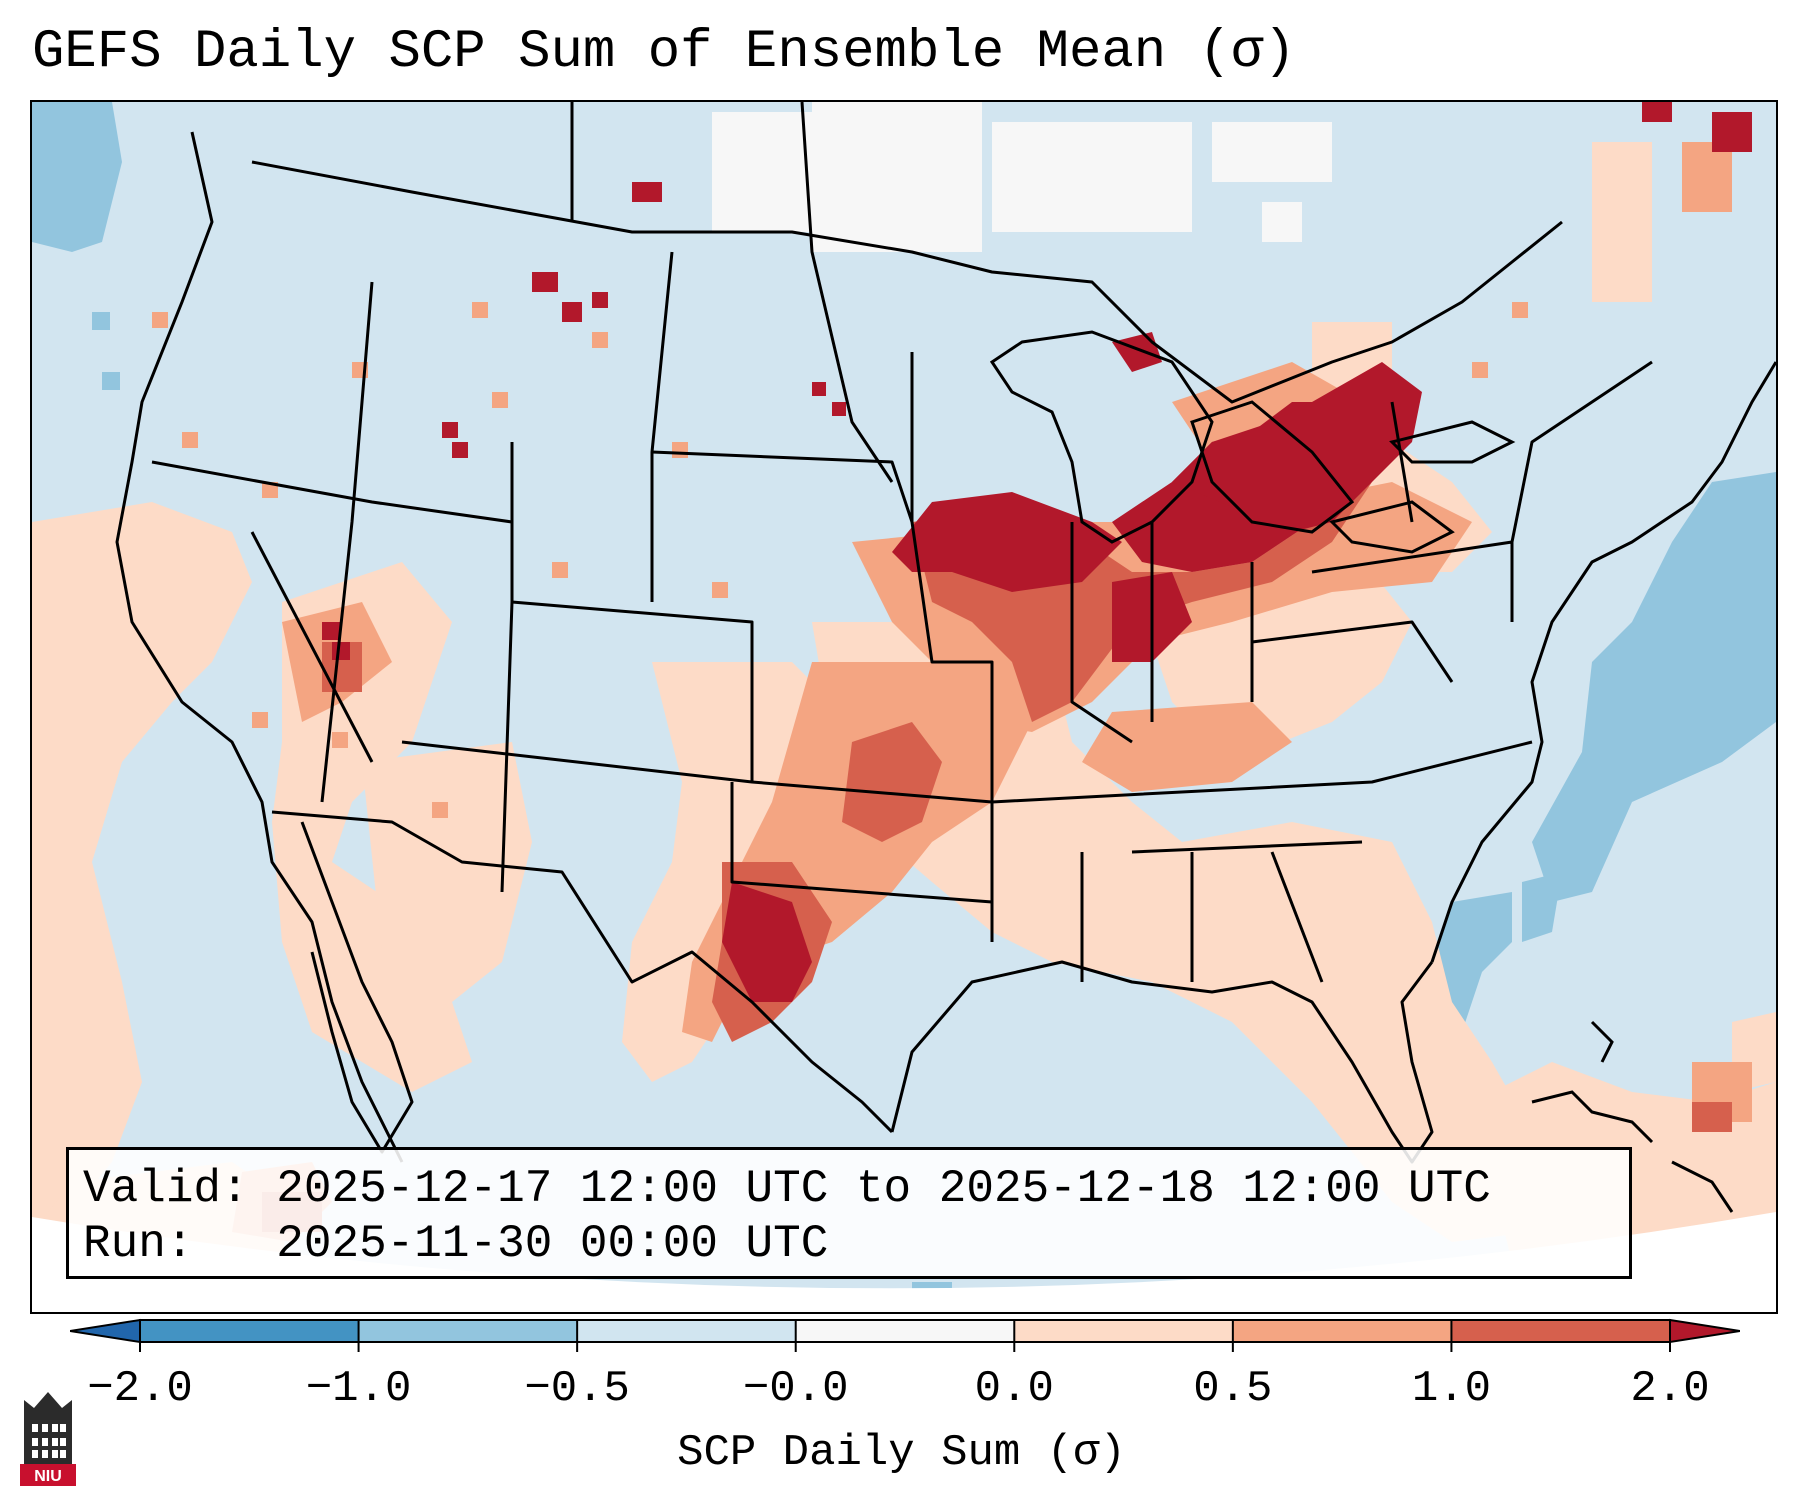 The image size is (1803, 1506). What do you see at coordinates (664, 52) in the screenshot?
I see `chart-title: GEFS Daily SCP Sum of Ensemble Mean (σ)` at bounding box center [664, 52].